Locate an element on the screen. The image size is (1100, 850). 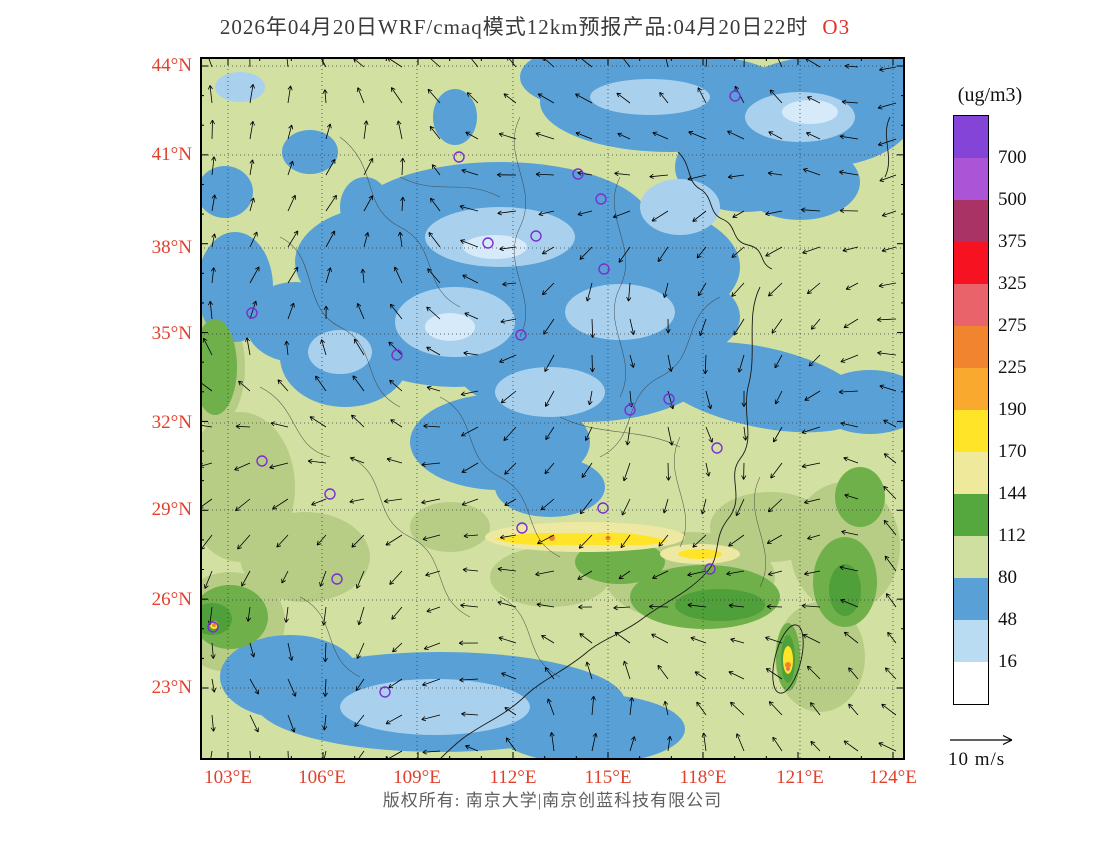
lat-tick-label: 38°N is located at coordinates (171, 247).